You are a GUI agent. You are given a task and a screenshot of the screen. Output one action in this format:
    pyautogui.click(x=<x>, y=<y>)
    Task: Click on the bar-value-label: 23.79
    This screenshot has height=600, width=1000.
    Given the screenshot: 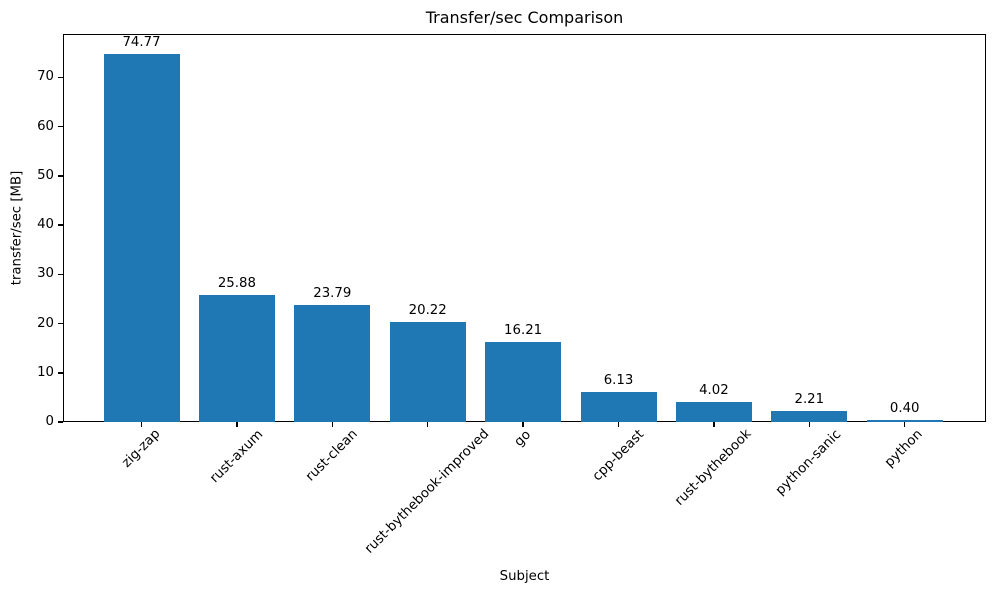 What is the action you would take?
    pyautogui.click(x=332, y=293)
    